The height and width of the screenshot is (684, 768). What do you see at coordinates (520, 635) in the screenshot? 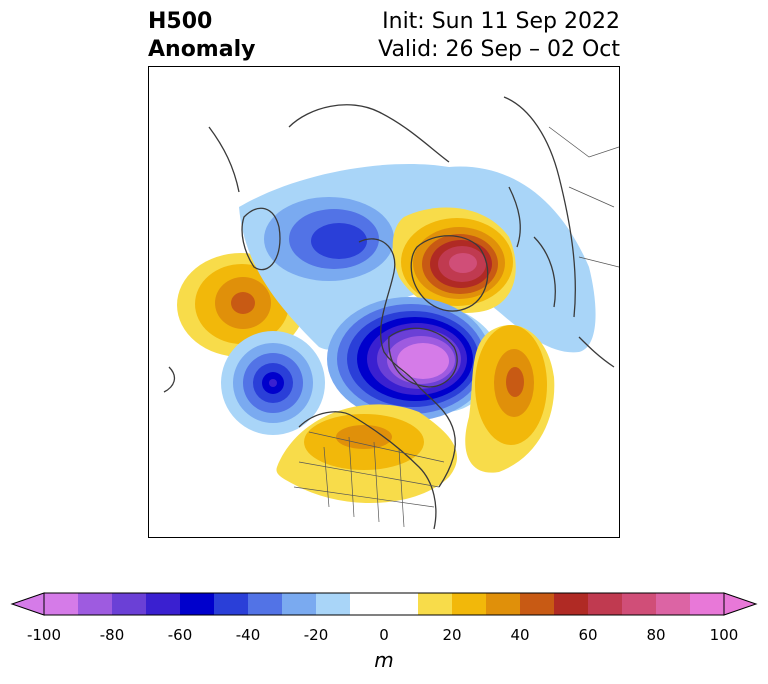
I see `colorbar-tick-label: 40` at bounding box center [520, 635].